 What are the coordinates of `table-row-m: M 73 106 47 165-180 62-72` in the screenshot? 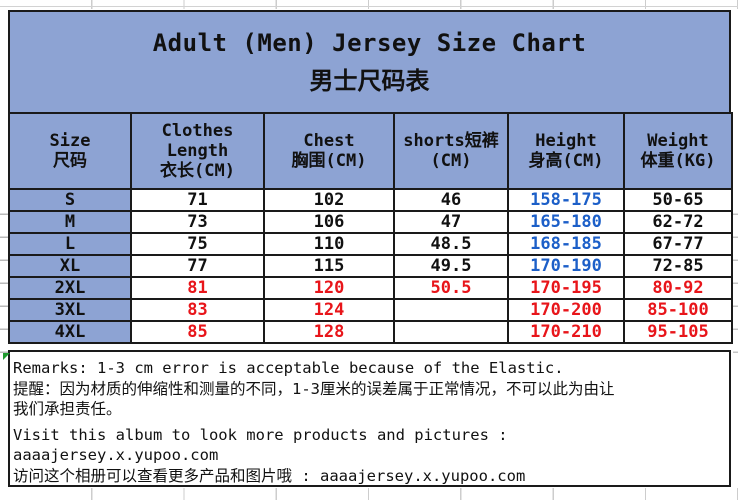 It's located at (370, 222).